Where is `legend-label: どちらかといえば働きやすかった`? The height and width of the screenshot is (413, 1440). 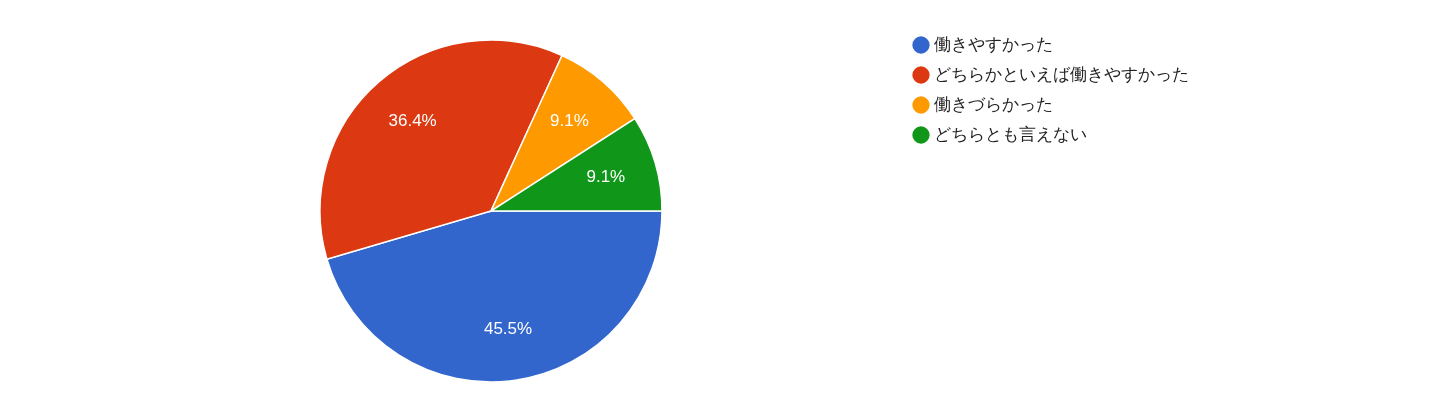
legend-label: どちらかといえば働きやすかった is located at coordinates (1061, 74).